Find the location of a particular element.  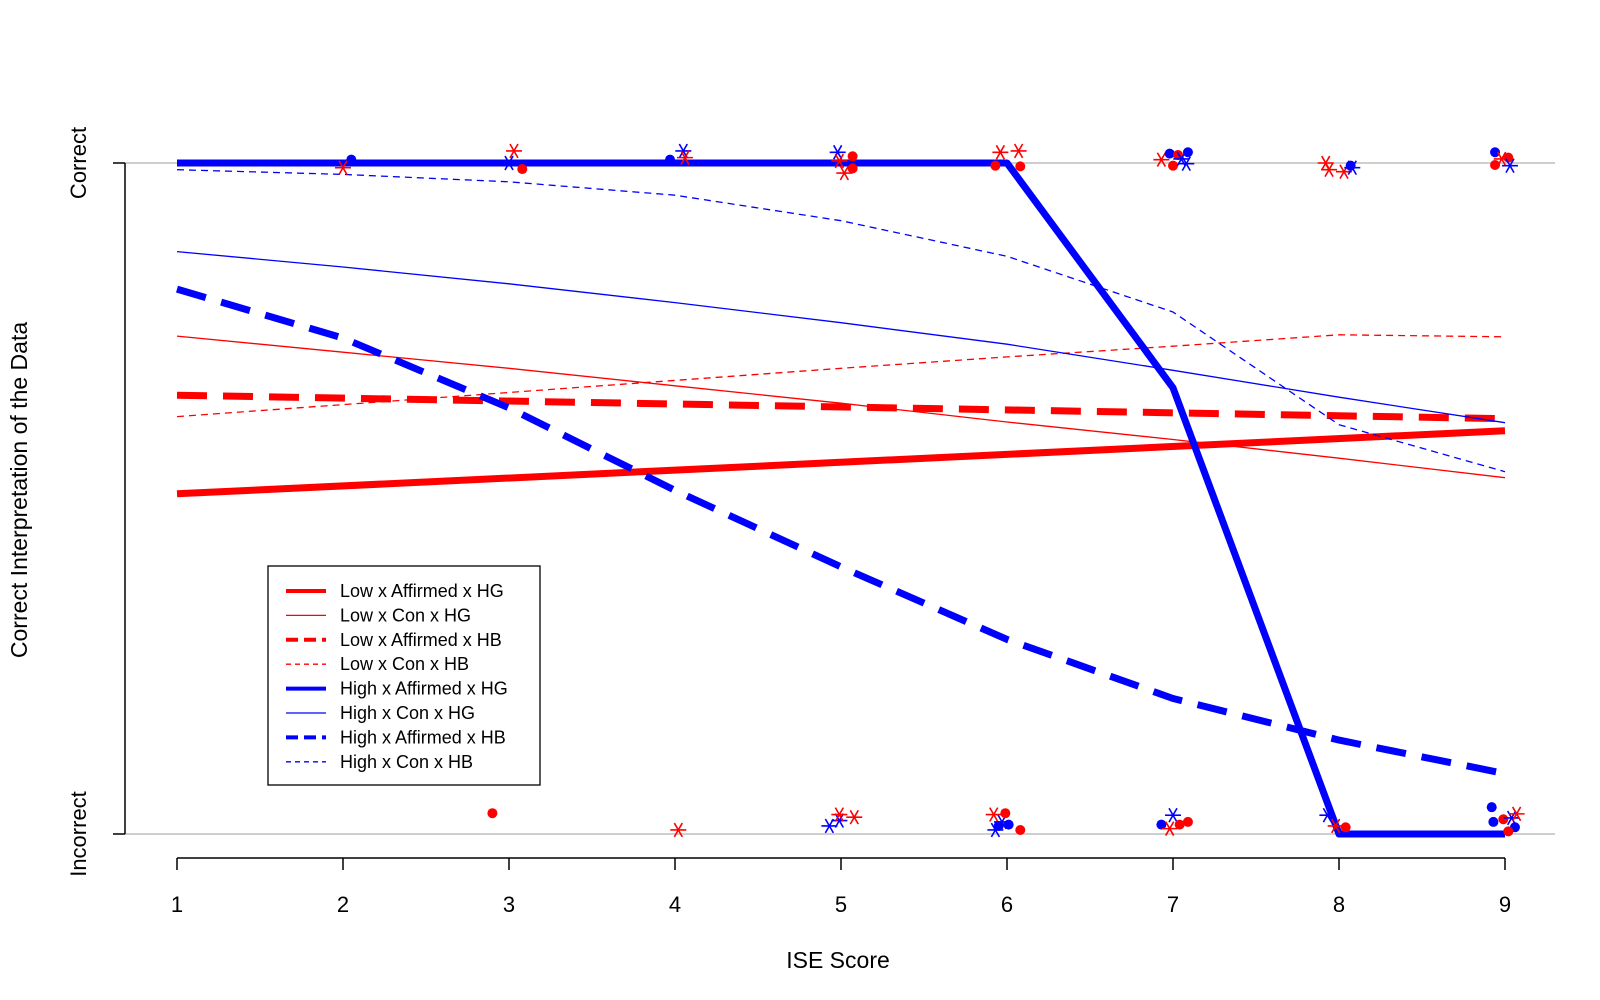

y-axis-title: Correct Interpretation of the Data is located at coordinates (19, 490).